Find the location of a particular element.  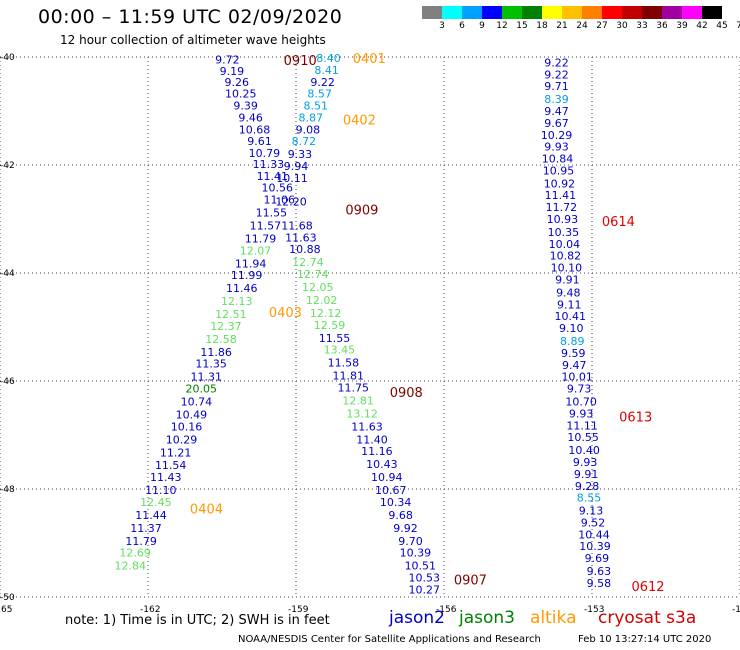

data-point: 10.93 is located at coordinates (563, 219).